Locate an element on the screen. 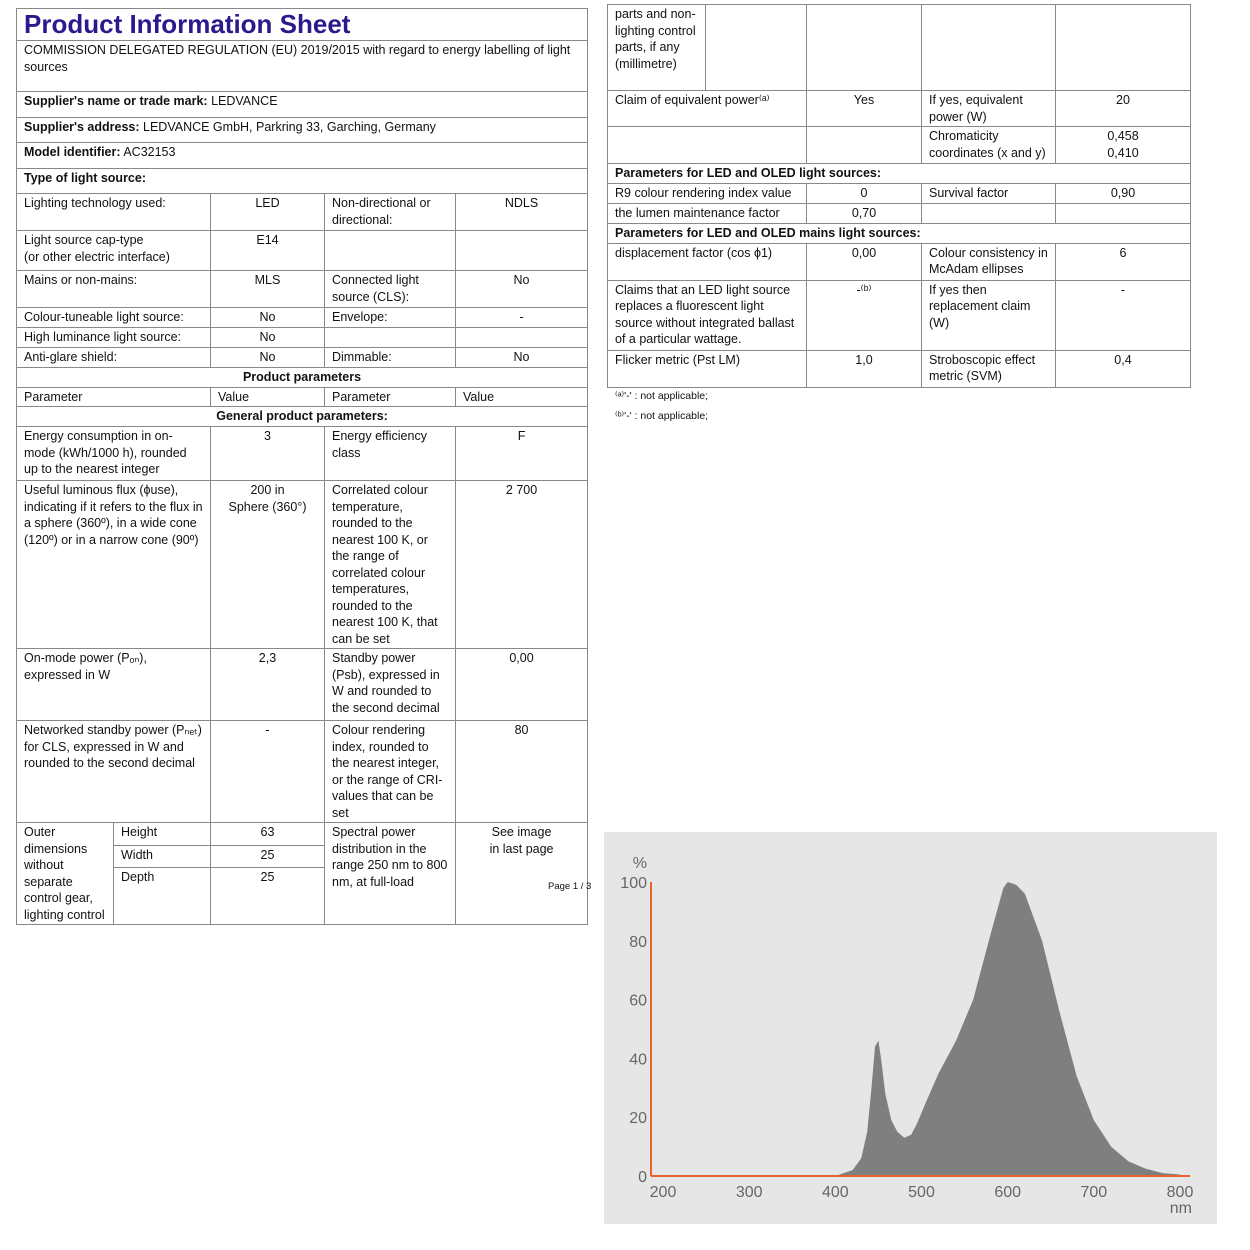  field-label: Supplier's address: is located at coordinates (82, 127).